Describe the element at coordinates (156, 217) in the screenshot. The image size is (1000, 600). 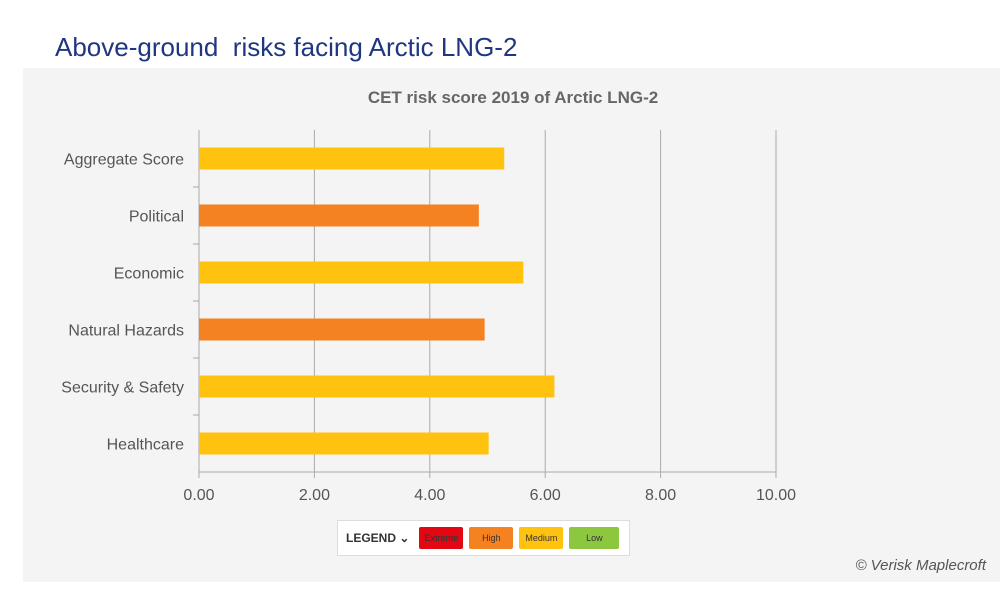
I see `category-label: Political` at that location.